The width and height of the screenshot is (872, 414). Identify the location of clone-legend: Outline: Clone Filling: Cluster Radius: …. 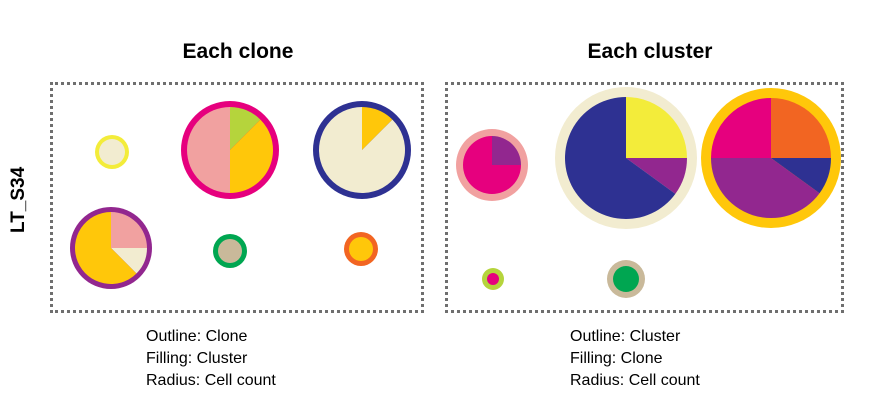
(211, 359).